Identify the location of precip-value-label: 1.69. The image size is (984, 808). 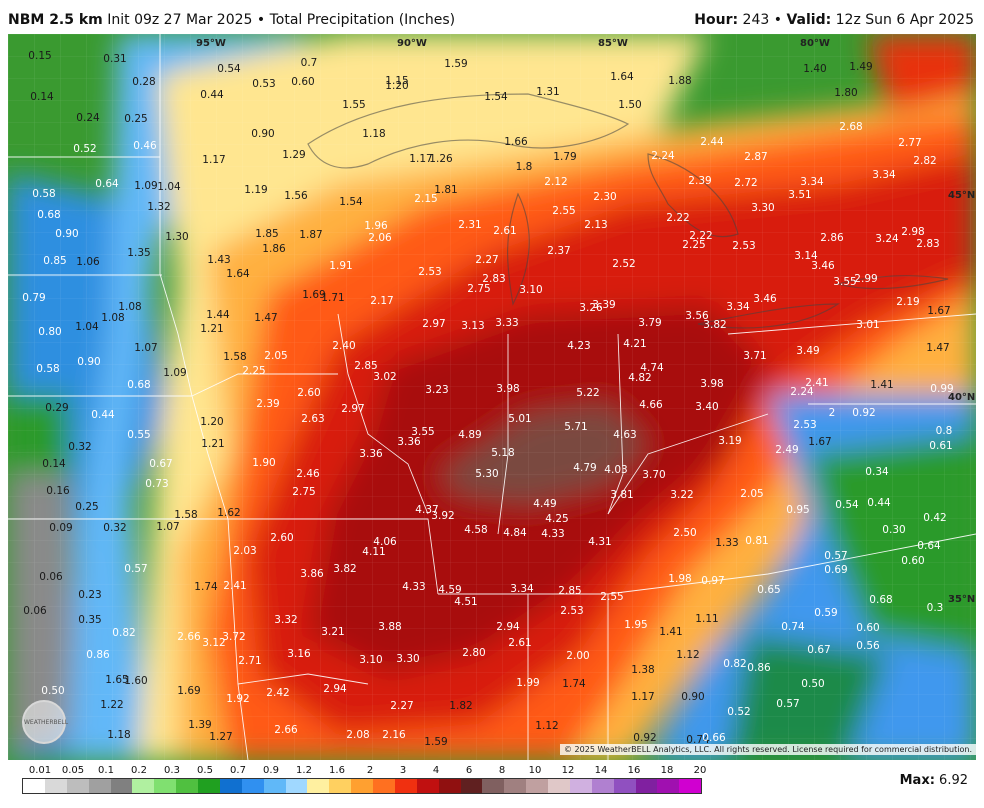
(188, 691).